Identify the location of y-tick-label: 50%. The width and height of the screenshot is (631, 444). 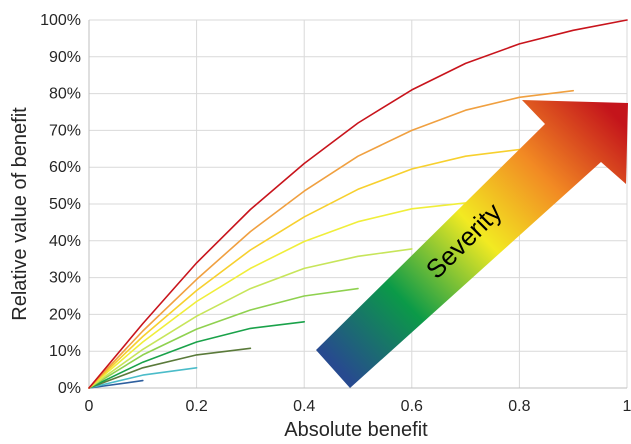
(65, 204).